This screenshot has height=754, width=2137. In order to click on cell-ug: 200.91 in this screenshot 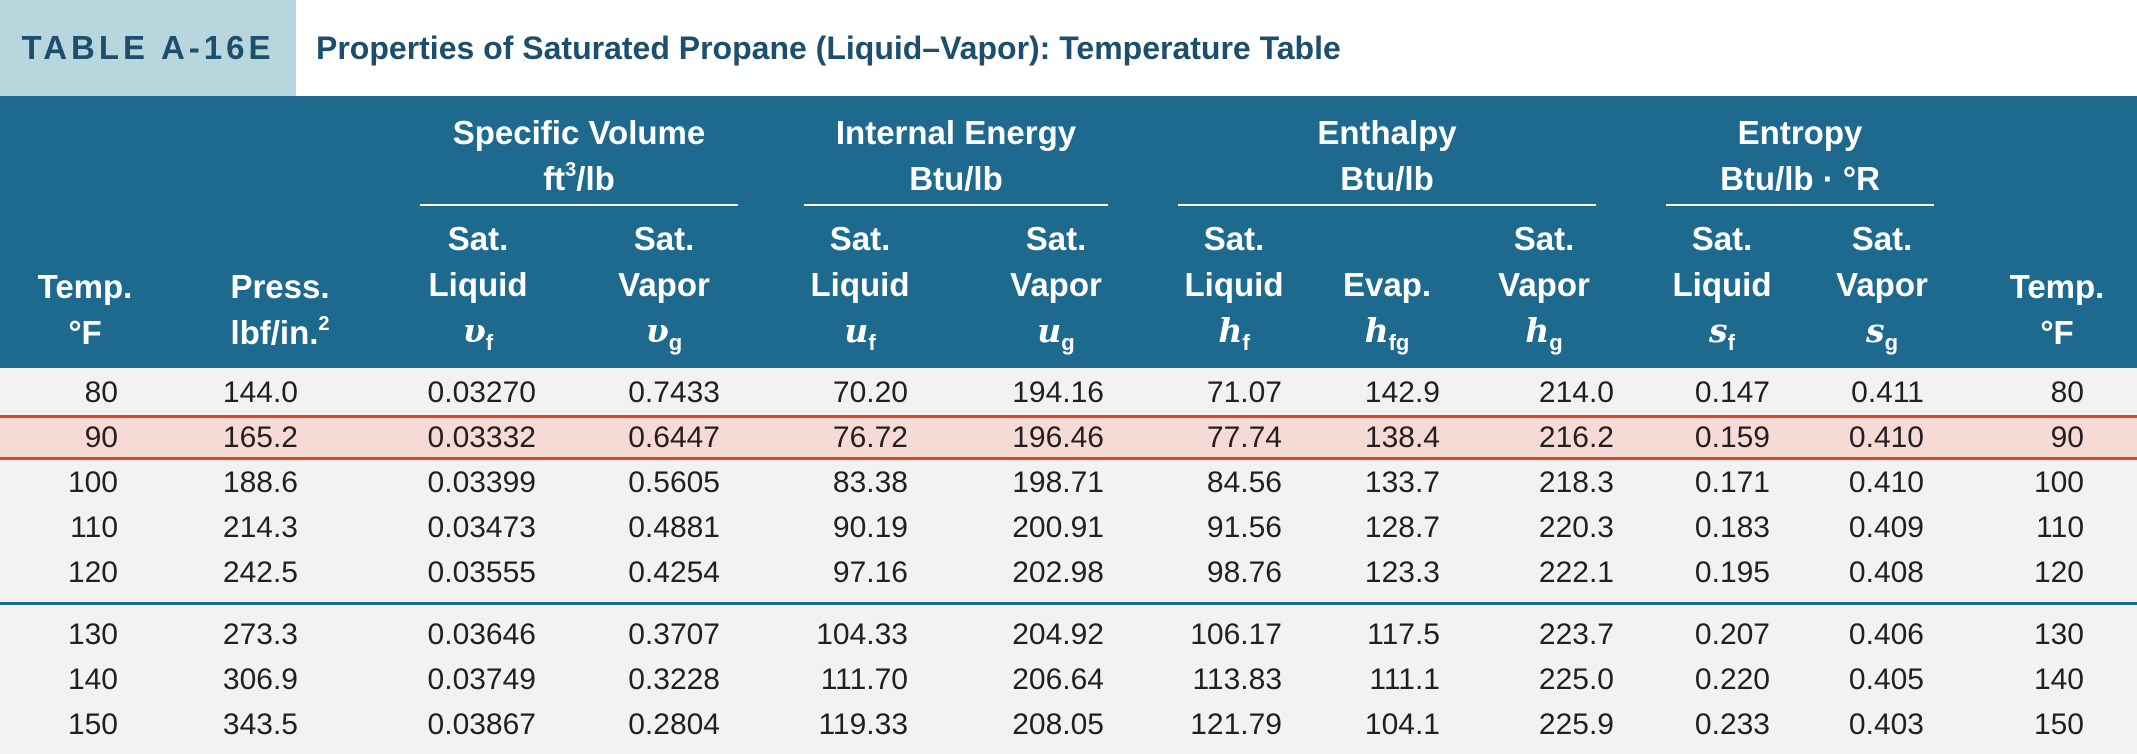, I will do `click(1058, 527)`.